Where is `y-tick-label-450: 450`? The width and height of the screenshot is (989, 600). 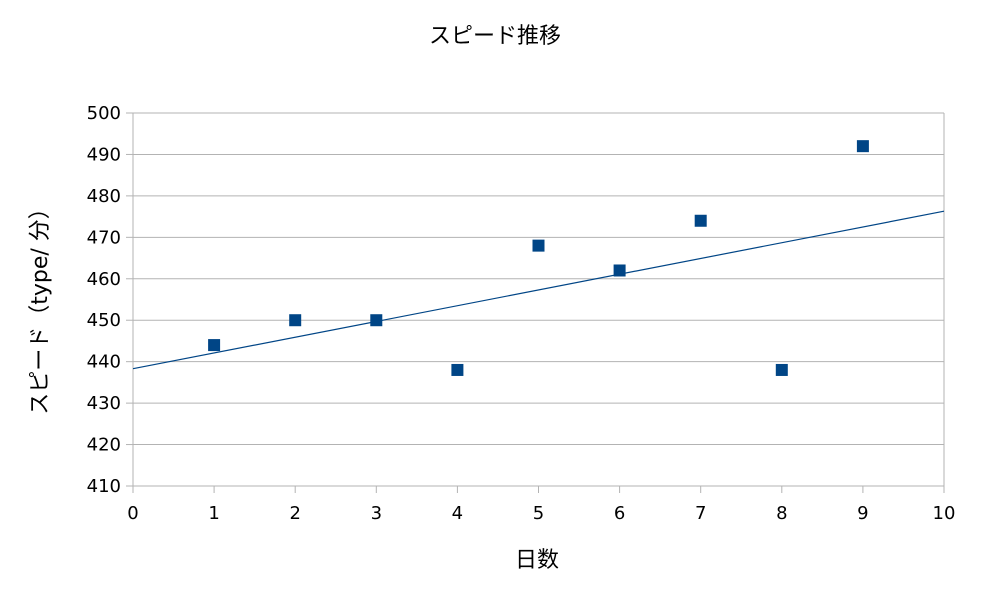
y-tick-label-450: 450 is located at coordinates (104, 320).